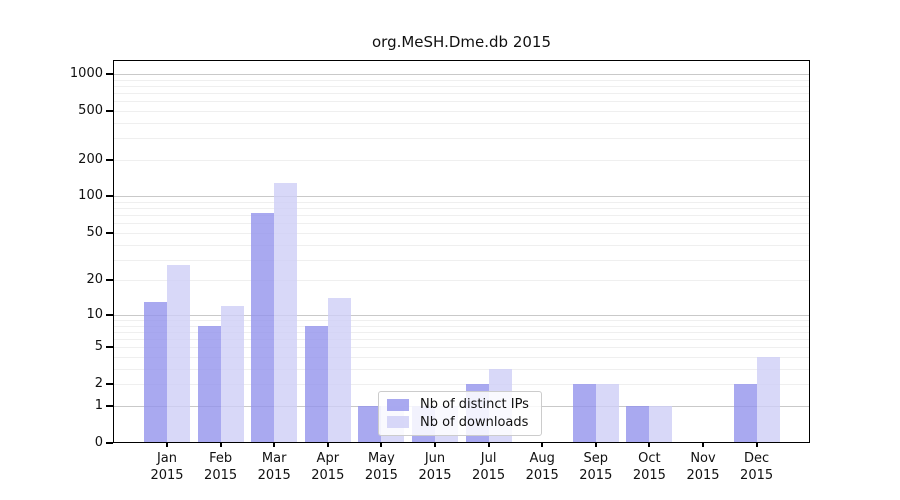  I want to click on y-tick-label-10: 10, so click(94, 314).